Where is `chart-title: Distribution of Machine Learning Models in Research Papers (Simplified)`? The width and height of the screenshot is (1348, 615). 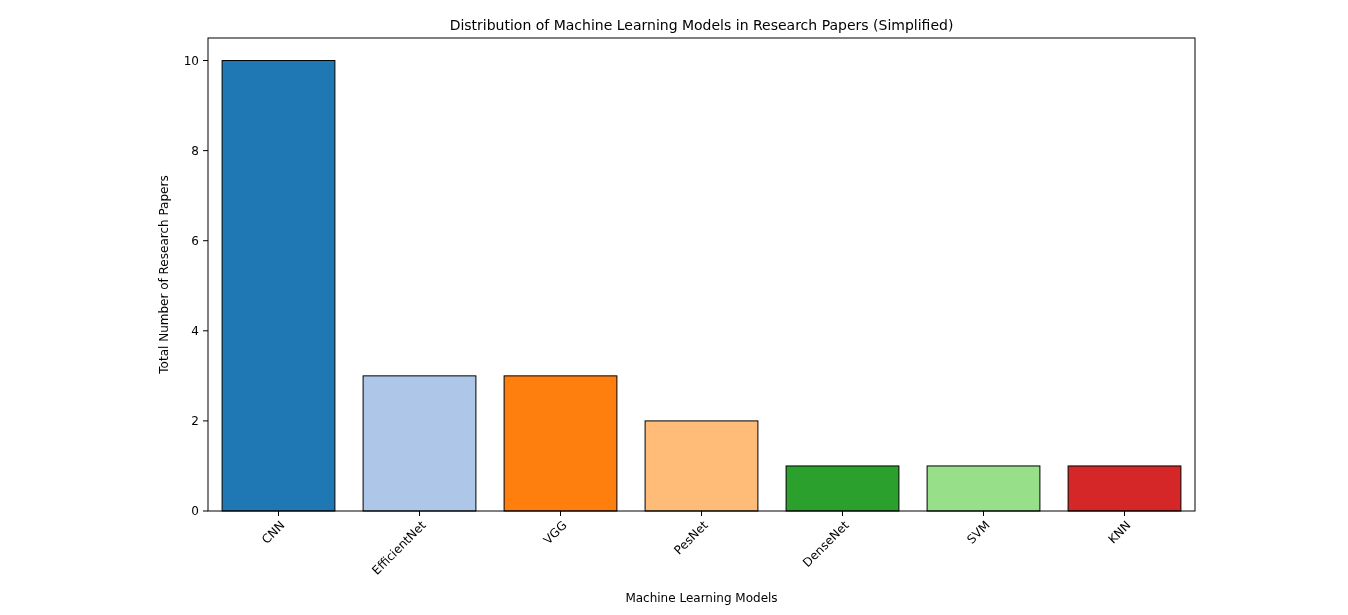
chart-title: Distribution of Machine Learning Models in Research Papers (Simplified) is located at coordinates (701, 25).